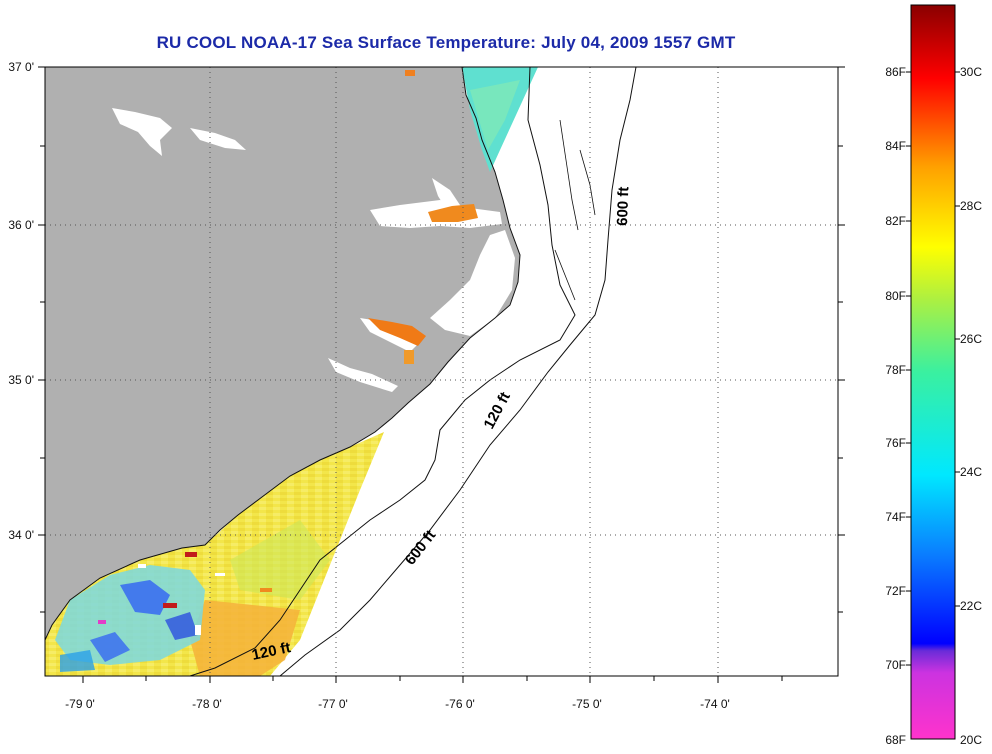  What do you see at coordinates (971, 472) in the screenshot?
I see `colorbar-label-24c: 24C` at bounding box center [971, 472].